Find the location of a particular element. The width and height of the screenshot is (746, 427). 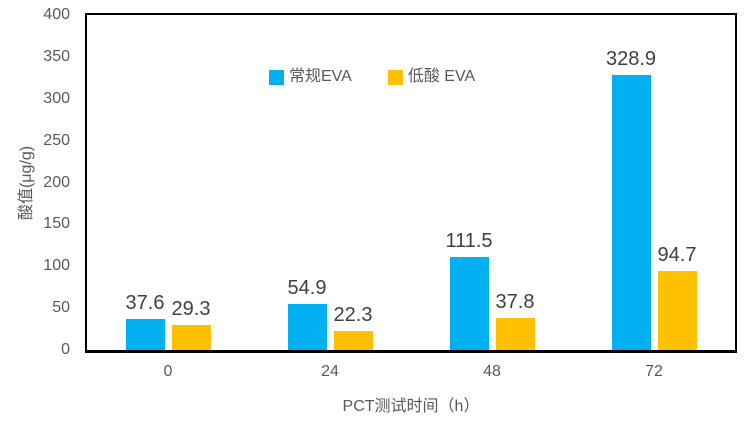

legend-item: 低酸 EVA is located at coordinates (431, 76).